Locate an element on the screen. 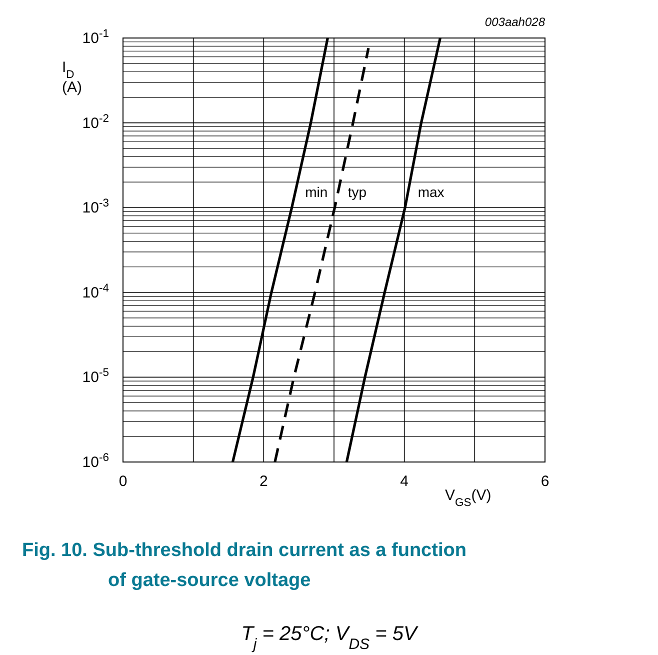 The width and height of the screenshot is (658, 655). text: 003aah028 is located at coordinates (515, 22).